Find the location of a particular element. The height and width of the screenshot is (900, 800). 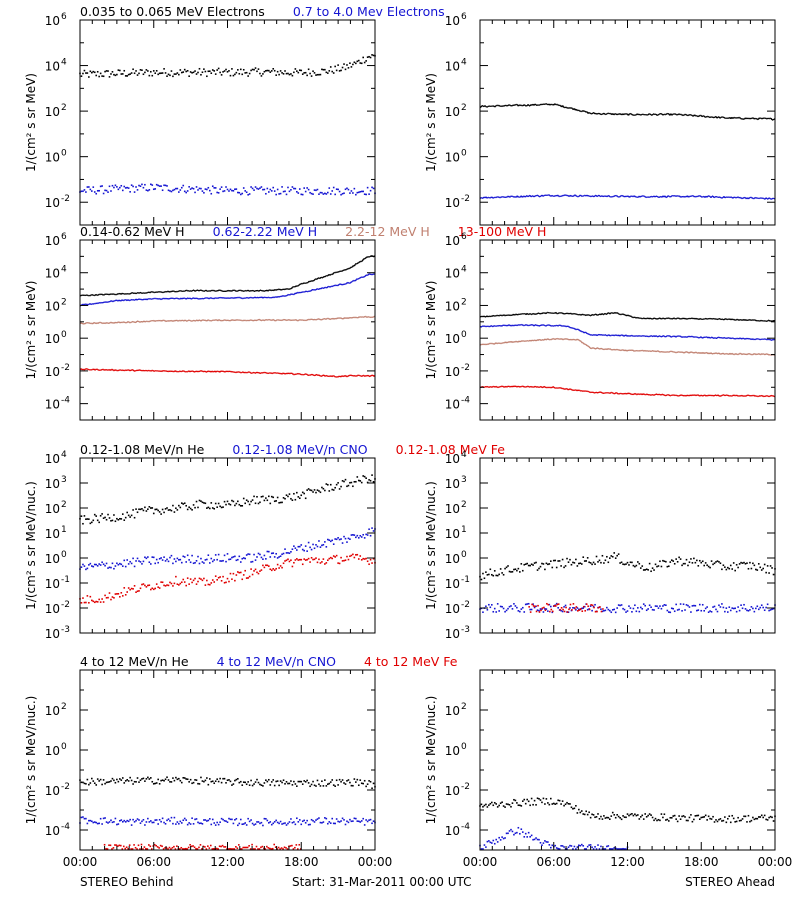

y-tick-label: 10 is located at coordinates (452, 203).